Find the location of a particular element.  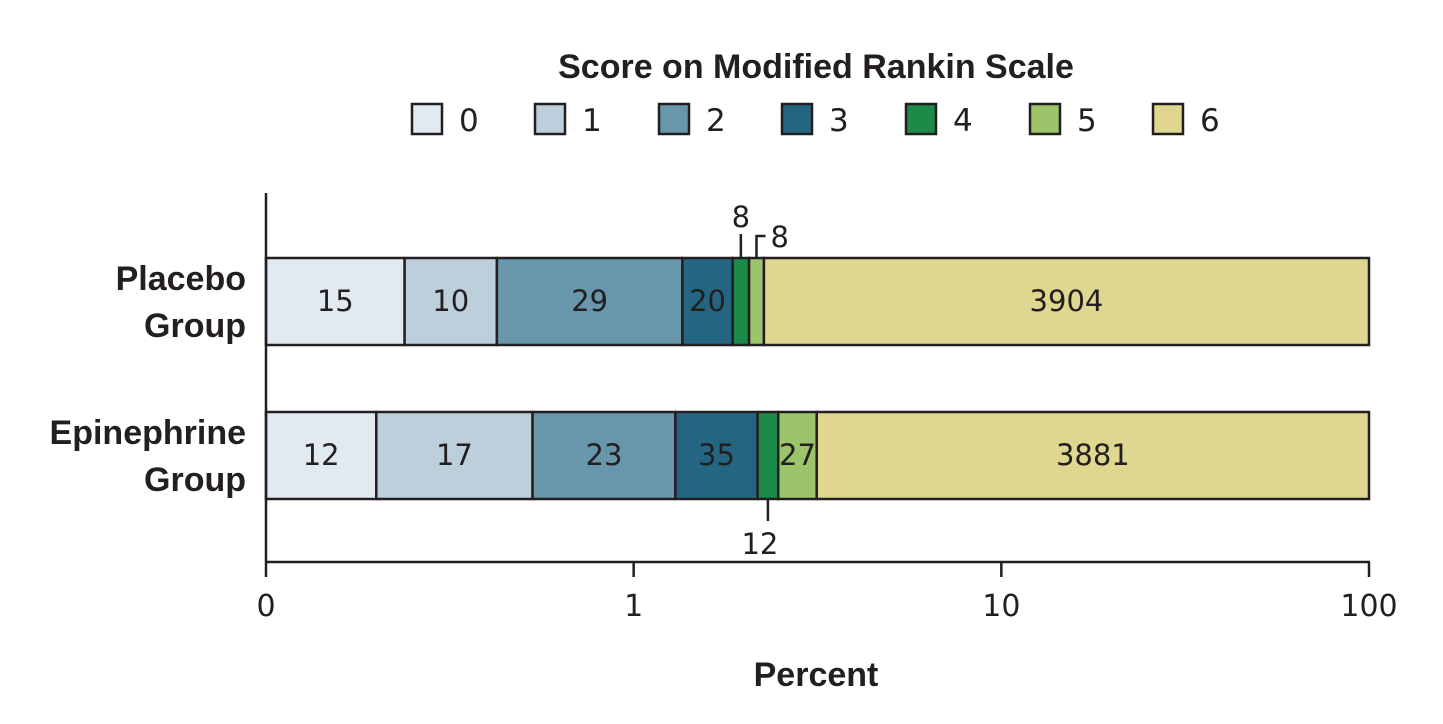

x-tick-label-1: 1 is located at coordinates (633, 606).